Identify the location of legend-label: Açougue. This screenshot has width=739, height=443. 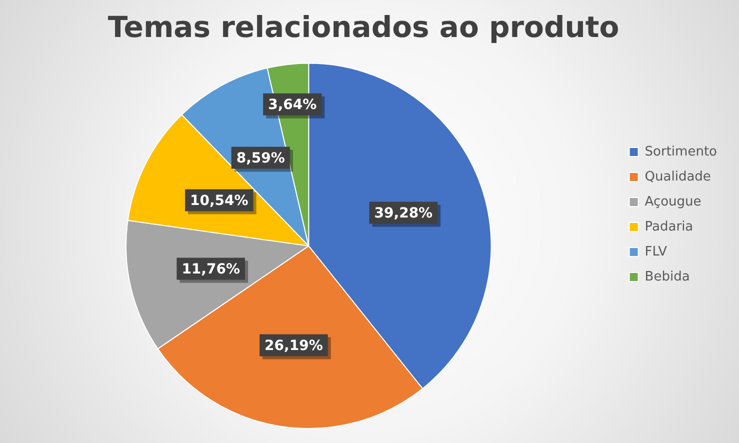
(673, 202).